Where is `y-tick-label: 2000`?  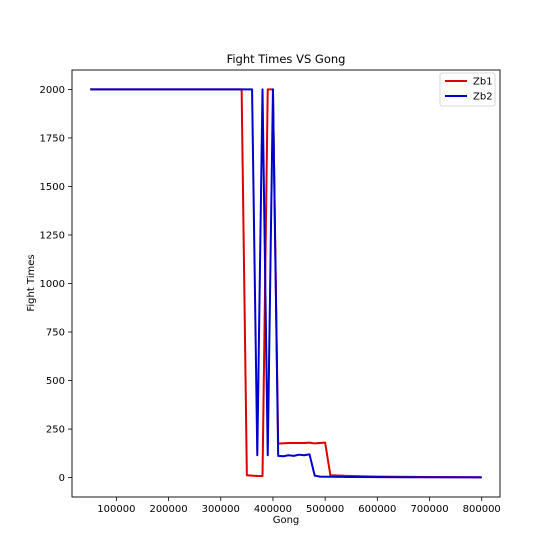
y-tick-label: 2000 is located at coordinates (52, 90).